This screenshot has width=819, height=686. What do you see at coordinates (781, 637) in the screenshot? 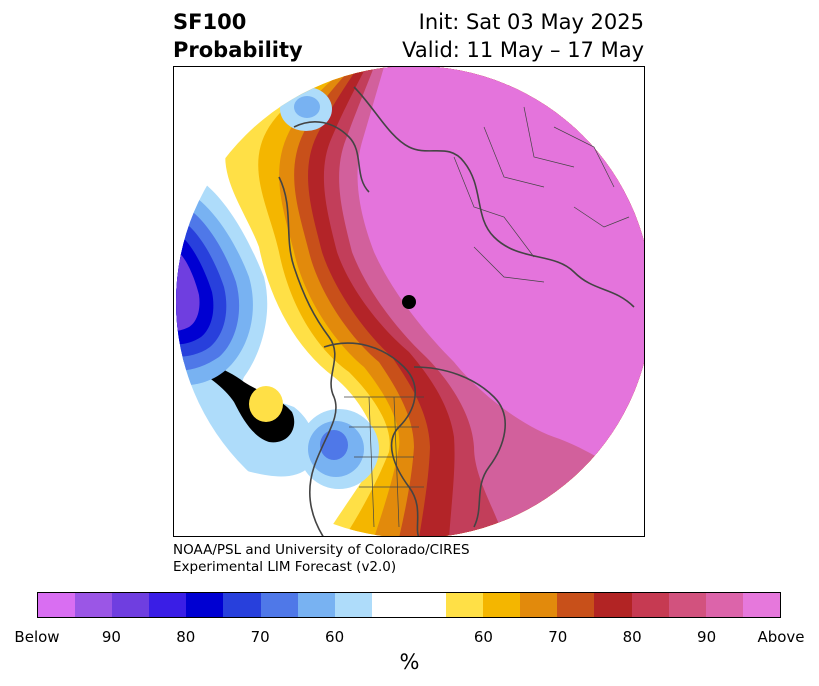
I see `colorbar-tick-label: Above` at bounding box center [781, 637].